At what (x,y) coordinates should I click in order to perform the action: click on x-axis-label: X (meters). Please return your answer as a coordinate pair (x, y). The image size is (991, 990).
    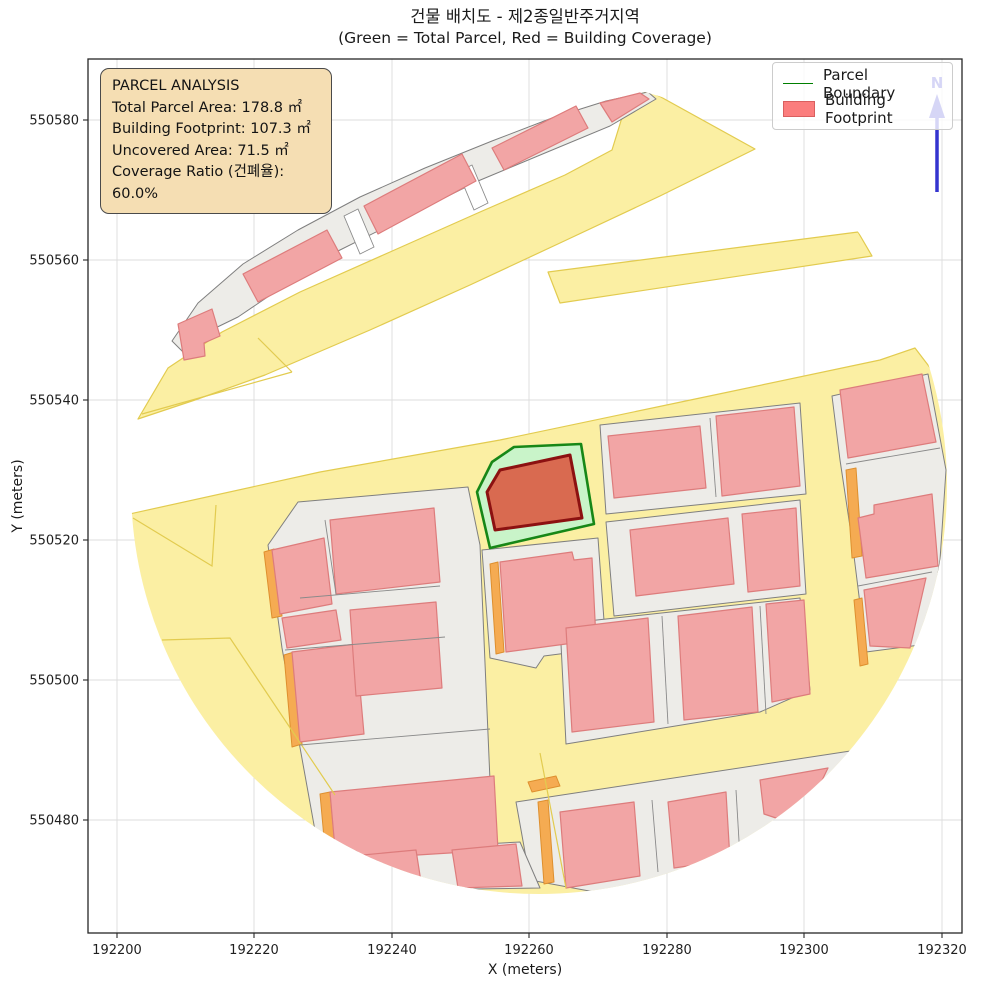
    Looking at the image, I should click on (525, 970).